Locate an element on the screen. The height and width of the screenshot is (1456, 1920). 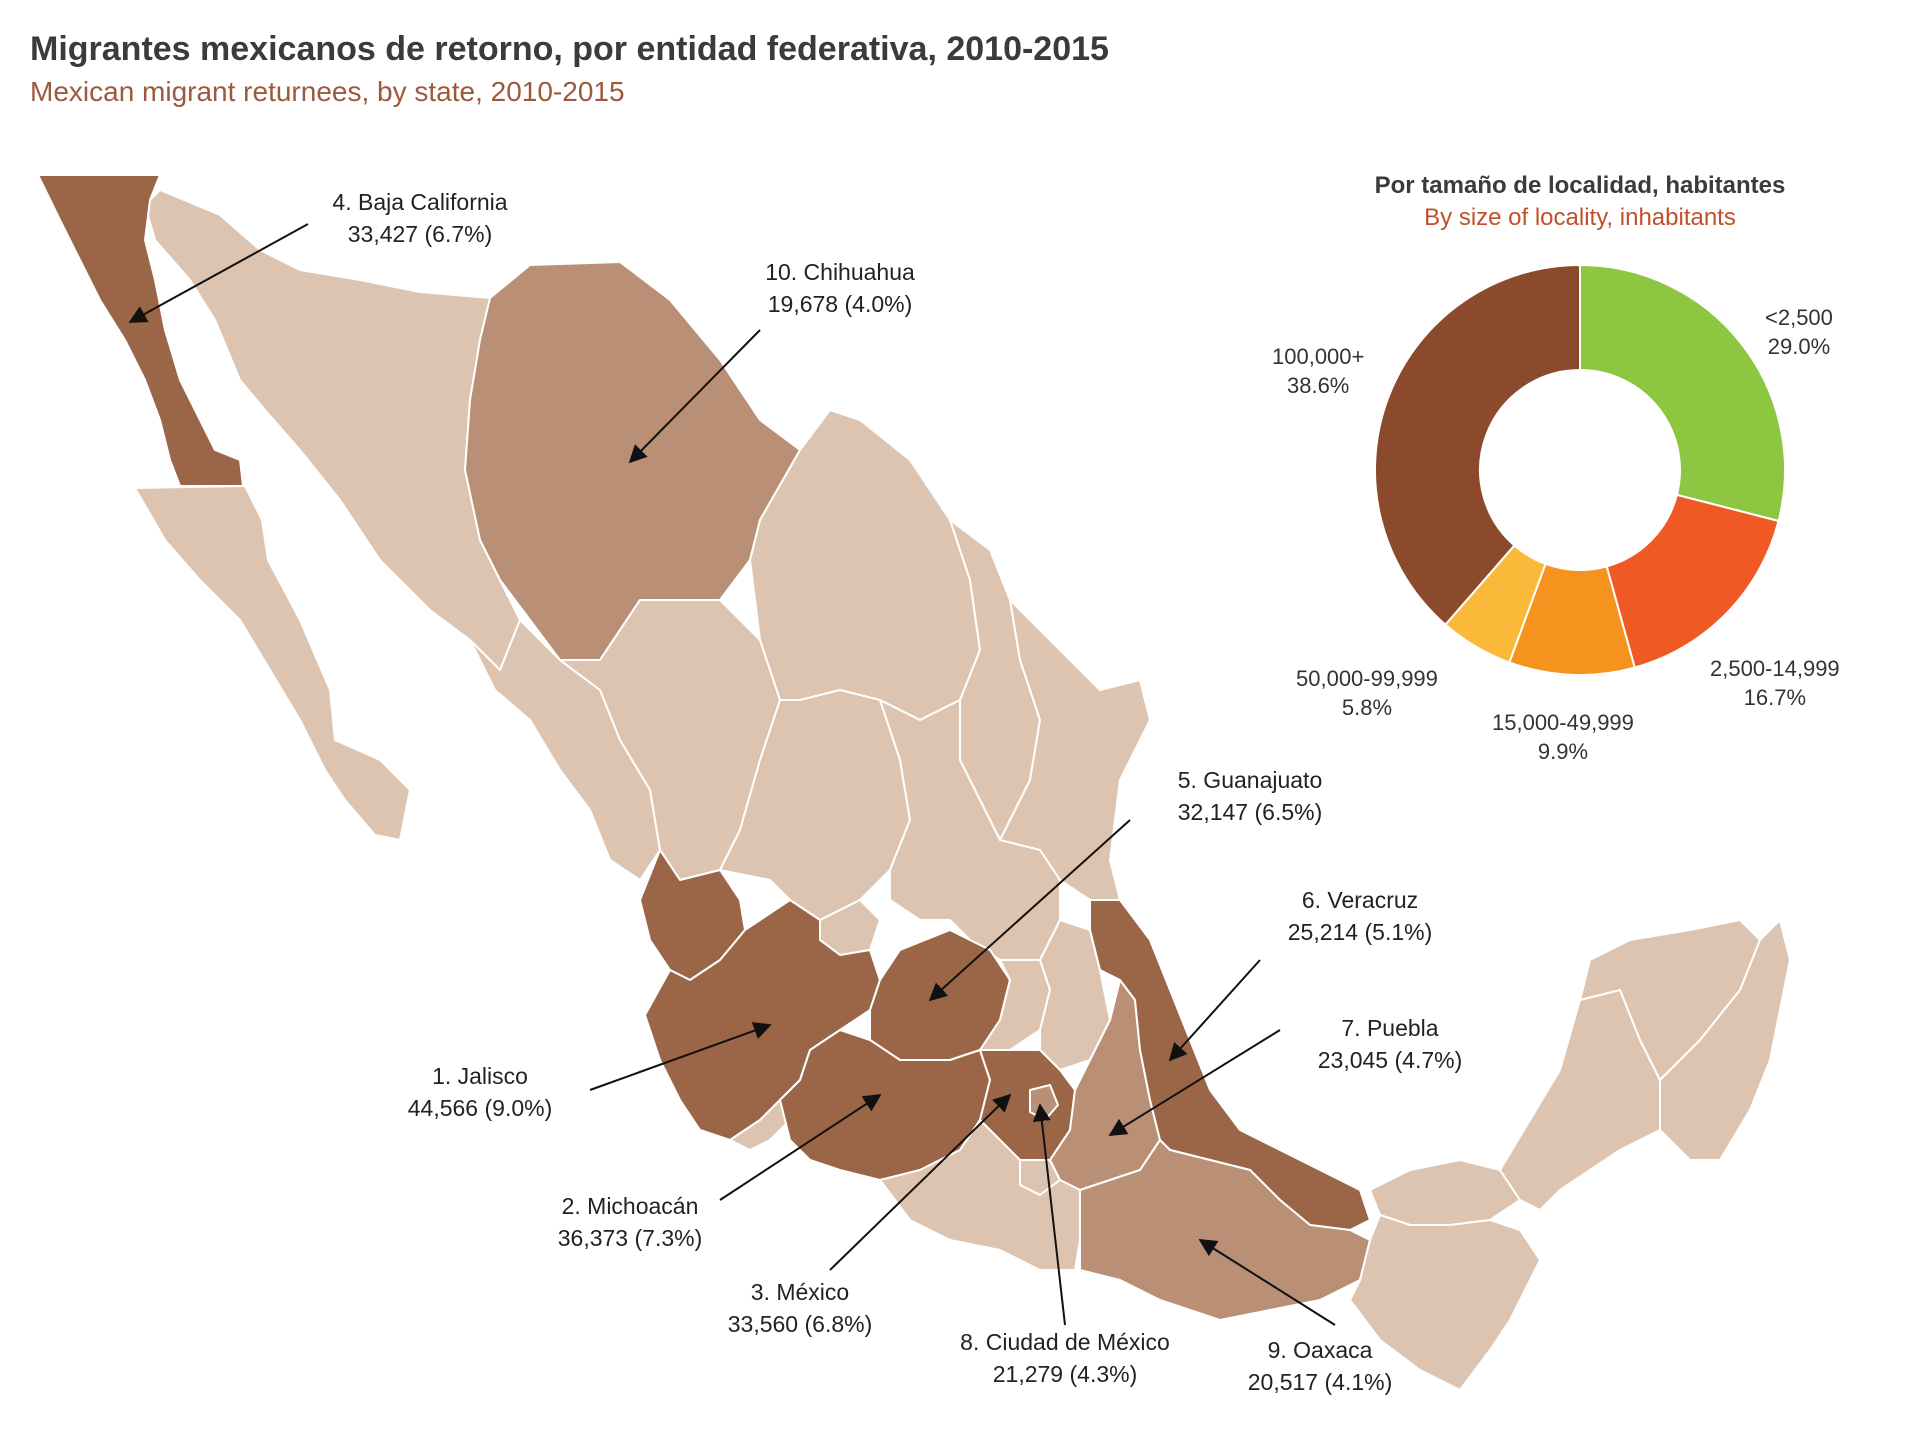
label-ciudad-de-mexico-value: 21,279 (4.3%) is located at coordinates (1065, 1374).